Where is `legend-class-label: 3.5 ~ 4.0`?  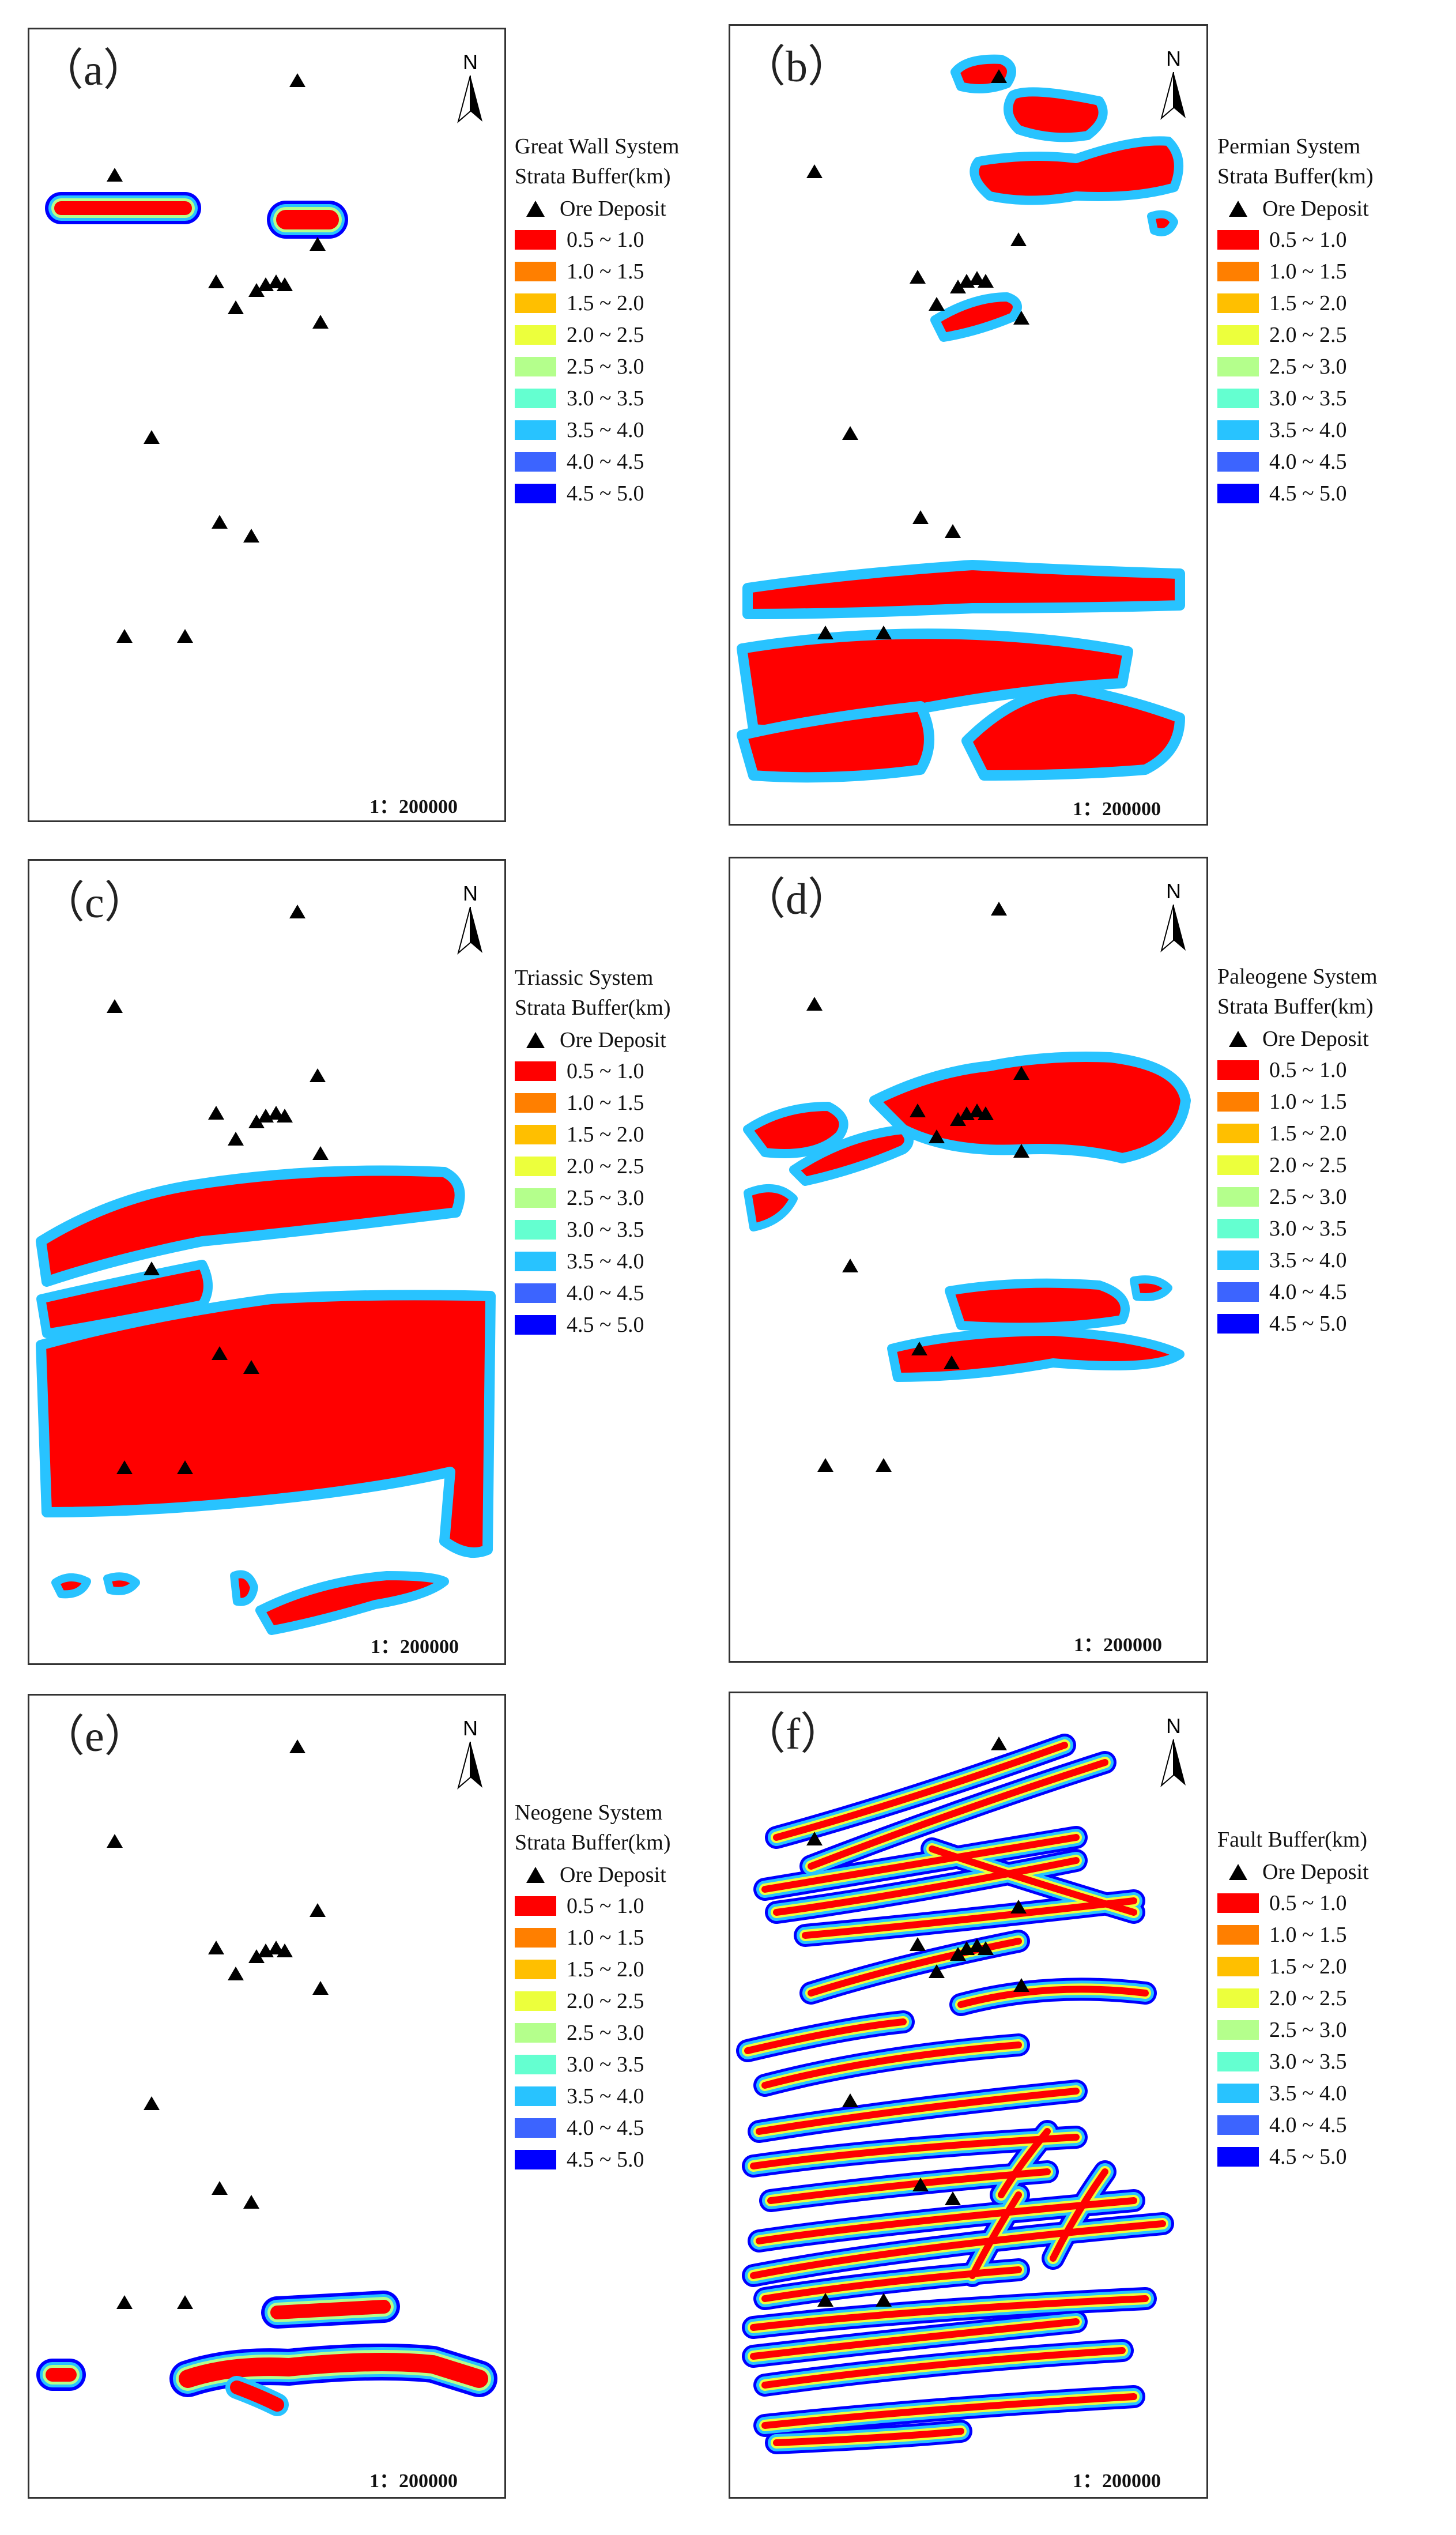
legend-class-label: 3.5 ~ 4.0 is located at coordinates (1308, 1260).